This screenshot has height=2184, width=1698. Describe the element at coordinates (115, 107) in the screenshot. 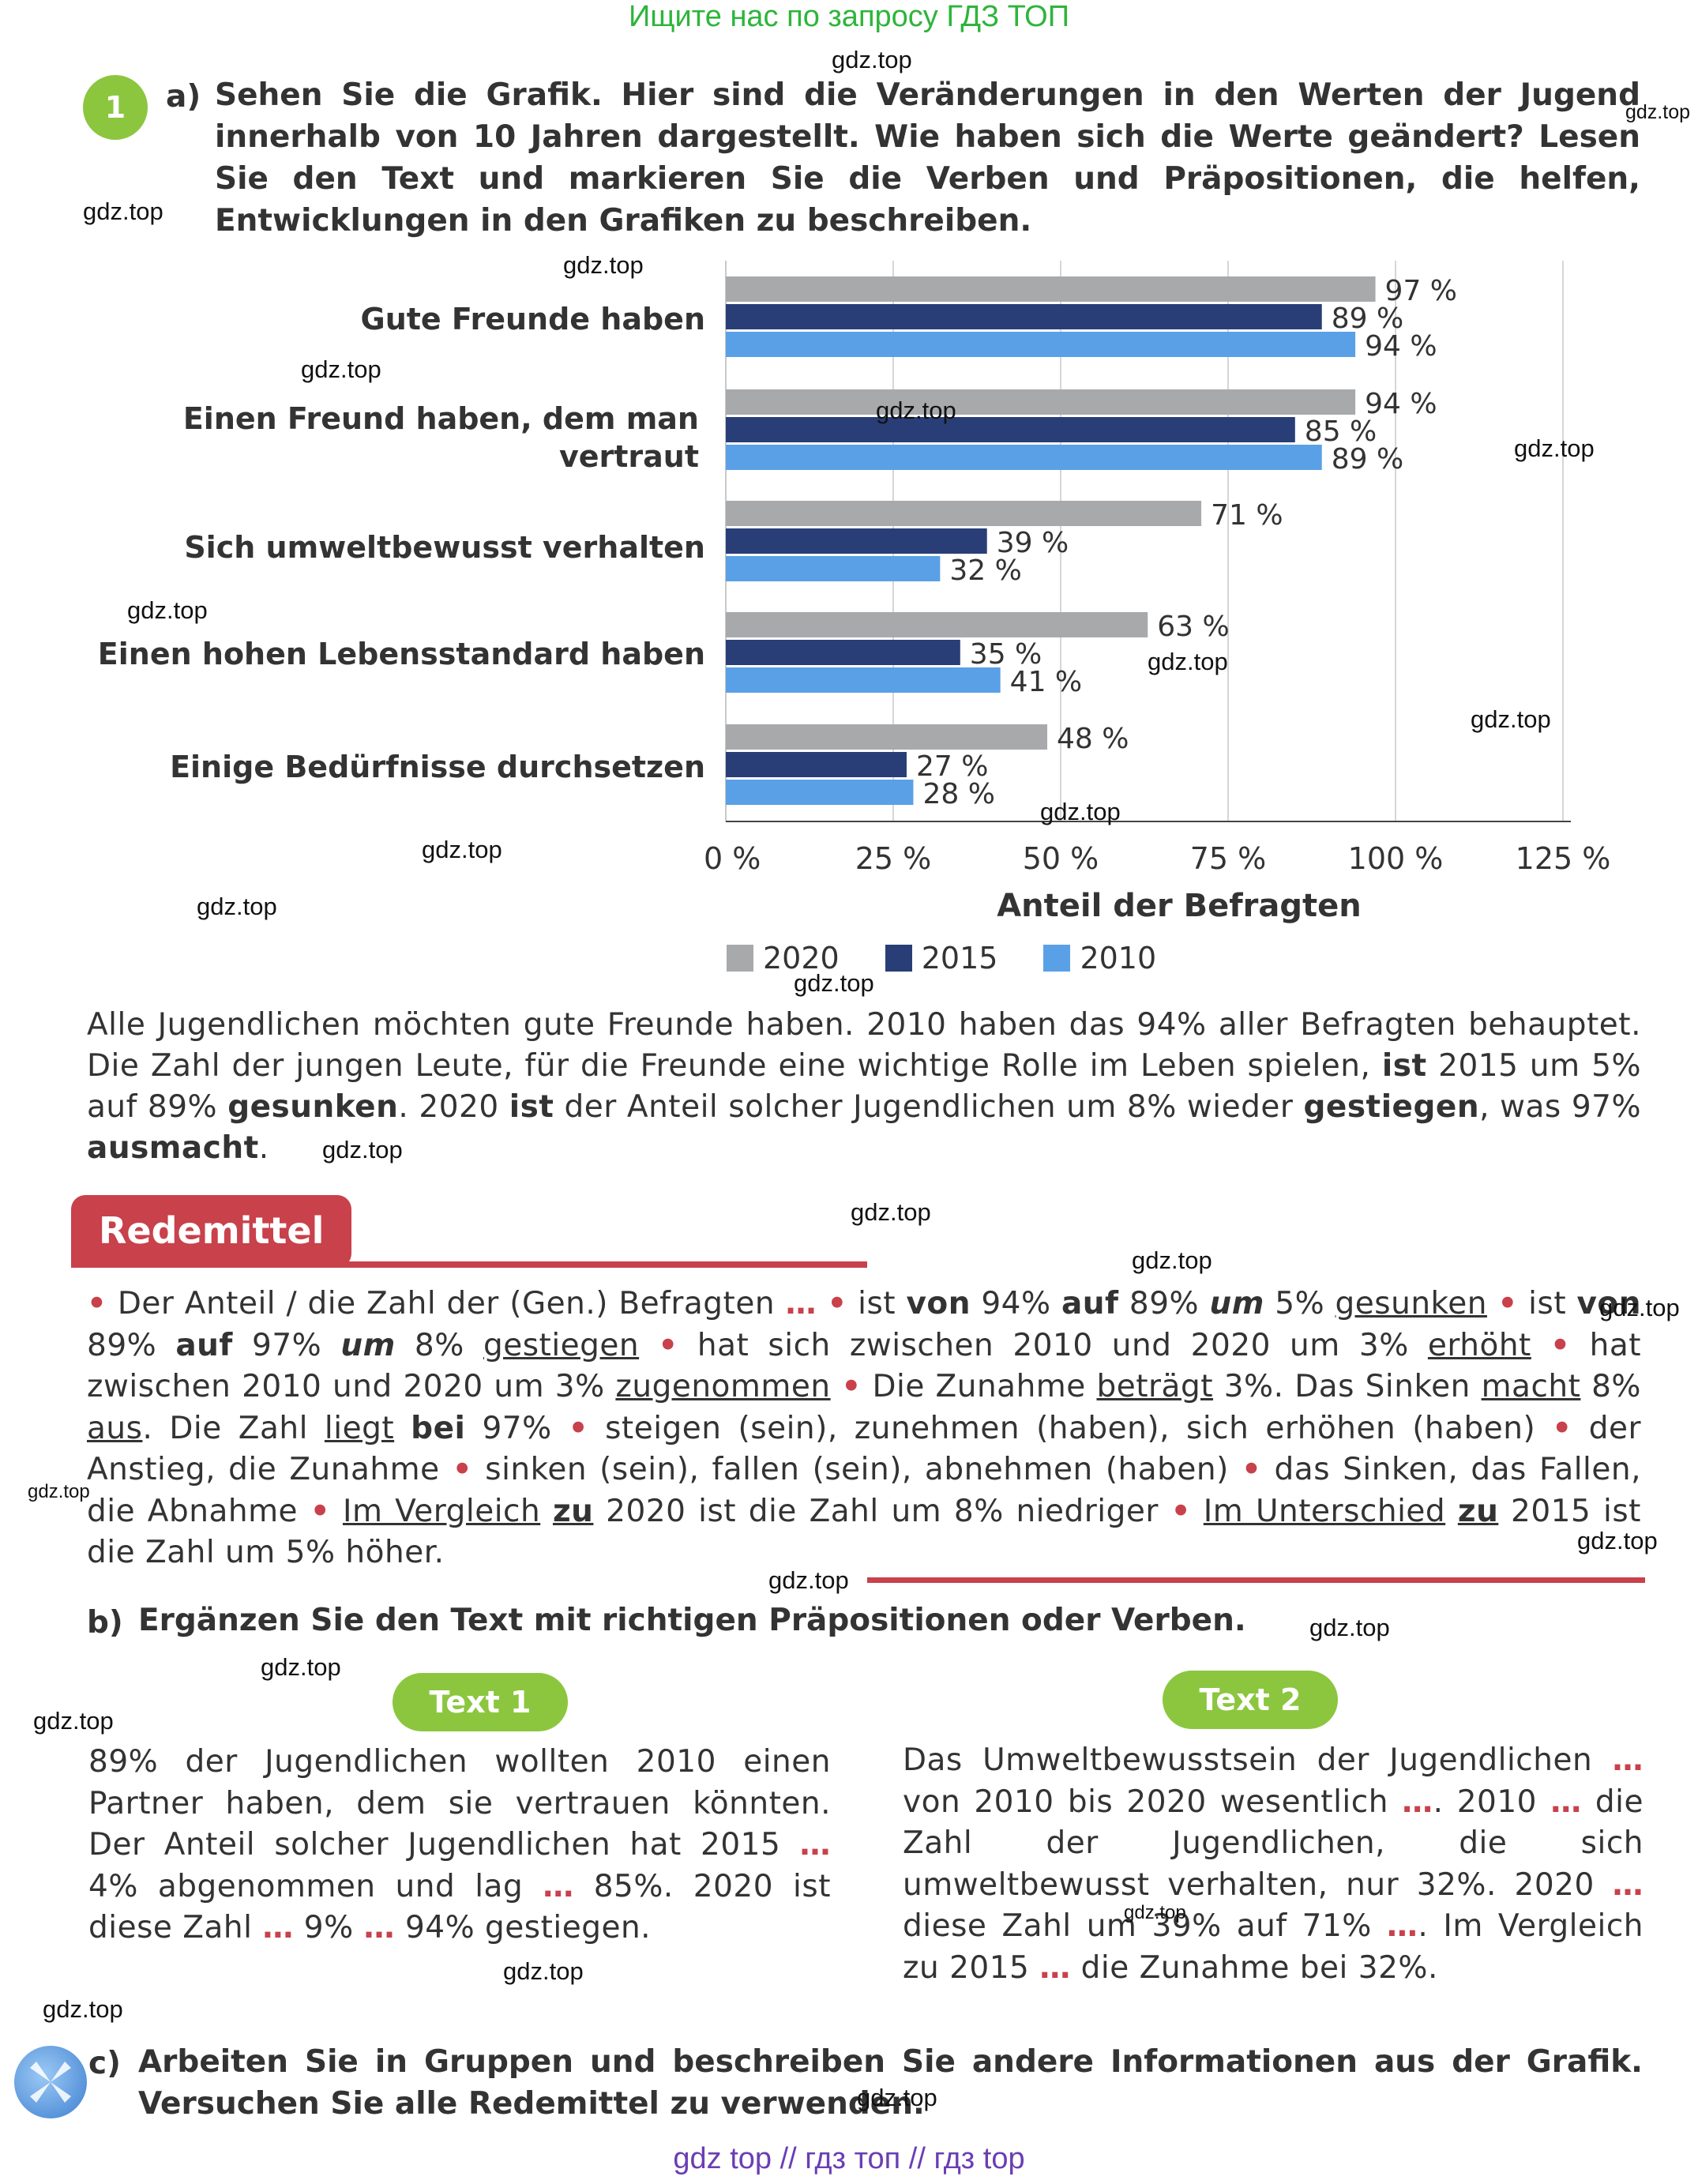

I see `task-number-badge: 1` at that location.